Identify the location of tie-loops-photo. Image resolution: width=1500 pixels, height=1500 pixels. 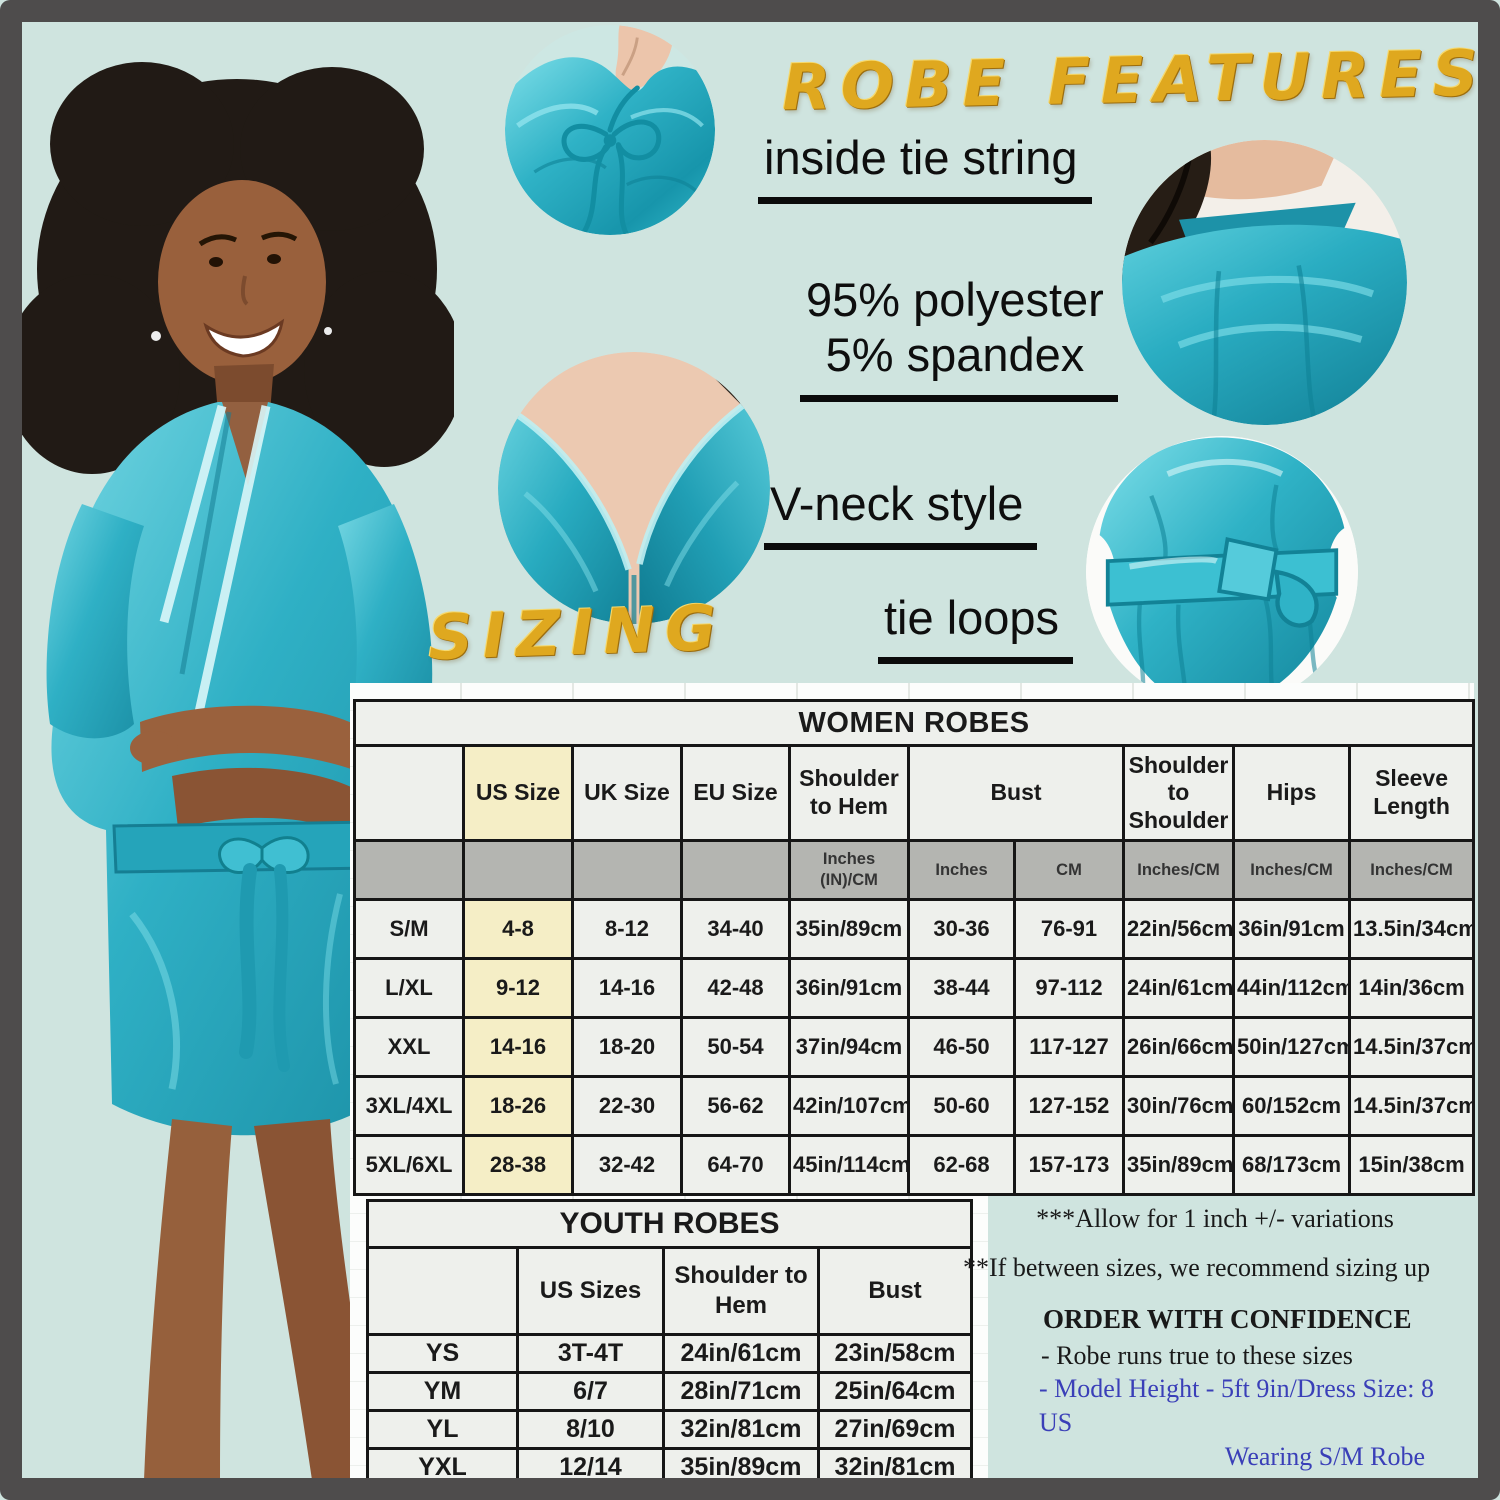
(1222, 572).